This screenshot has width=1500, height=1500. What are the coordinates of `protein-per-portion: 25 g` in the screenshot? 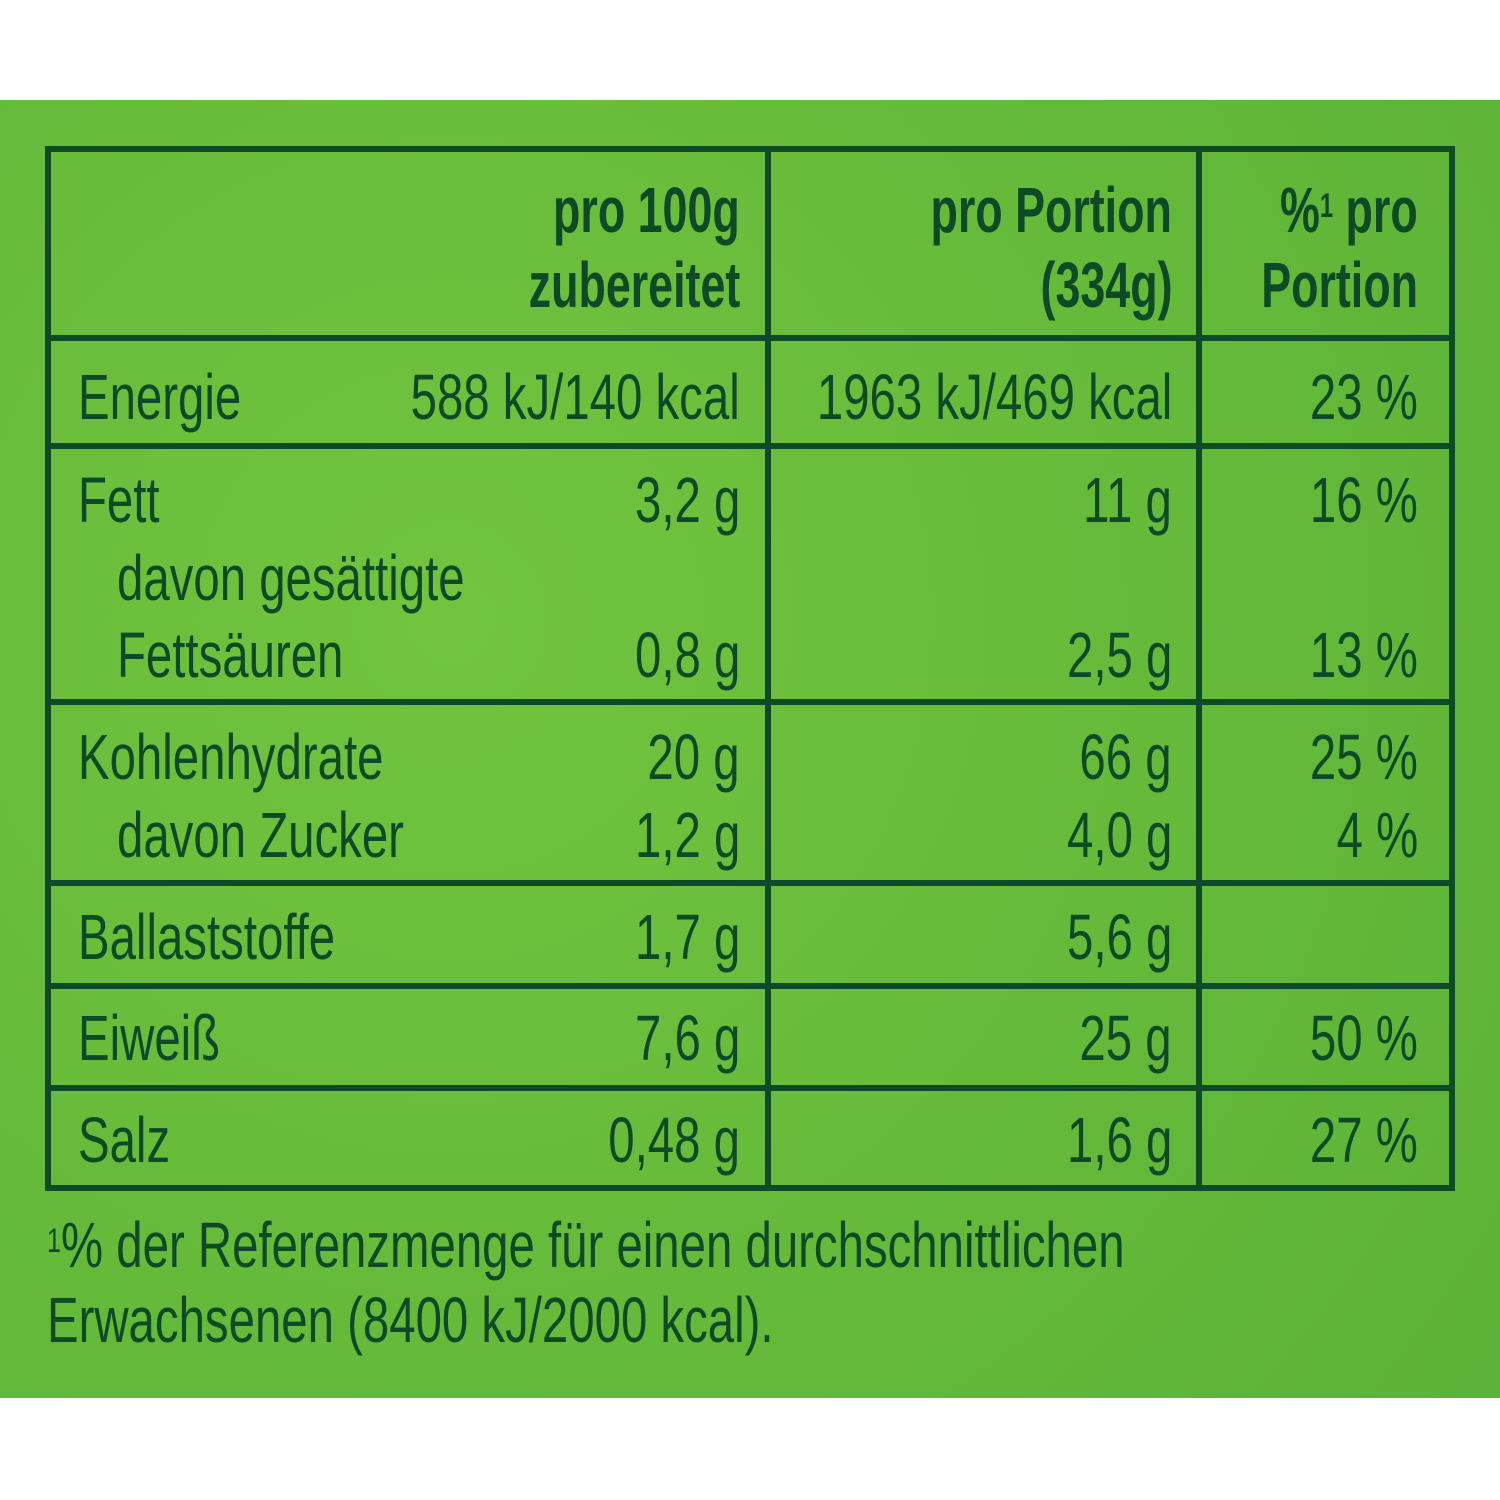 It's located at (1125, 1038).